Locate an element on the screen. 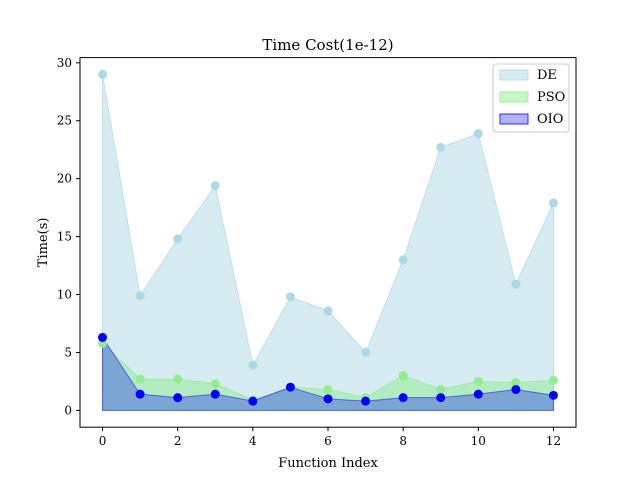 The height and width of the screenshot is (480, 640). y-axis-ticks: 0 5 10 15 20 25 30 is located at coordinates (68, 236).